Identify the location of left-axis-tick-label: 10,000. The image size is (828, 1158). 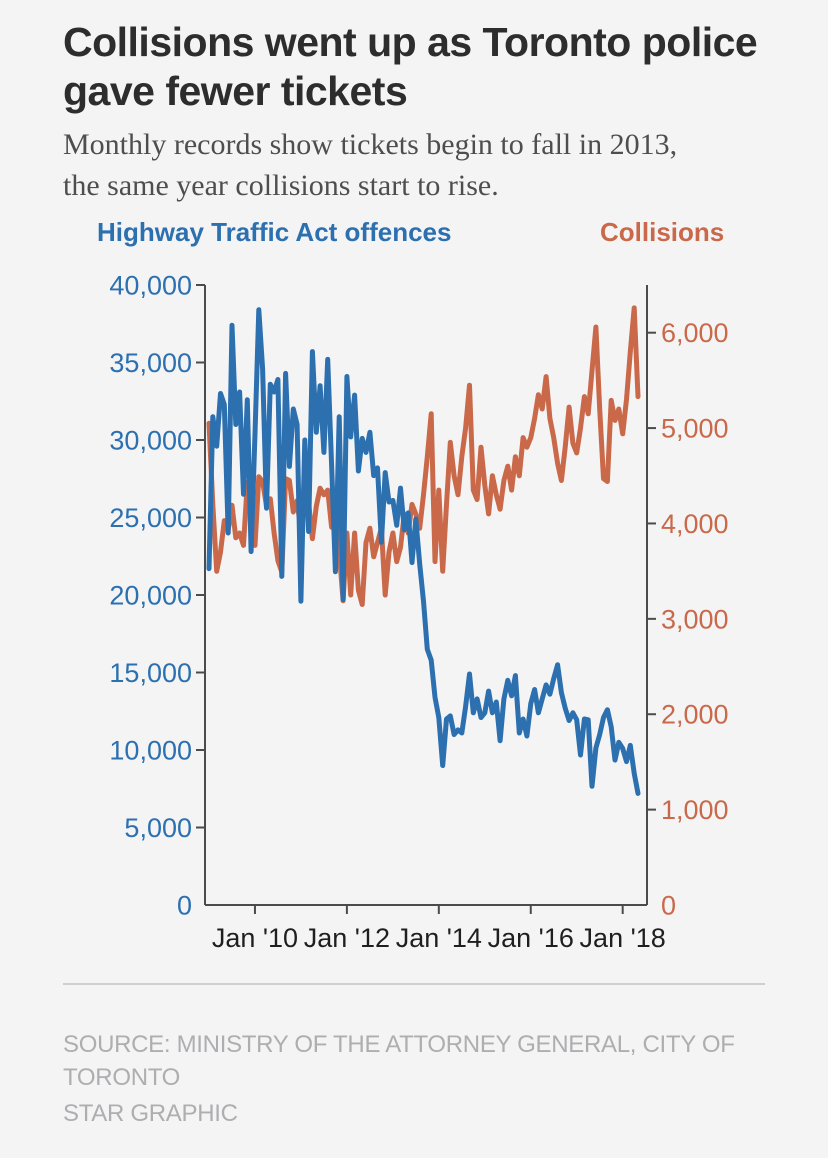
(150, 751).